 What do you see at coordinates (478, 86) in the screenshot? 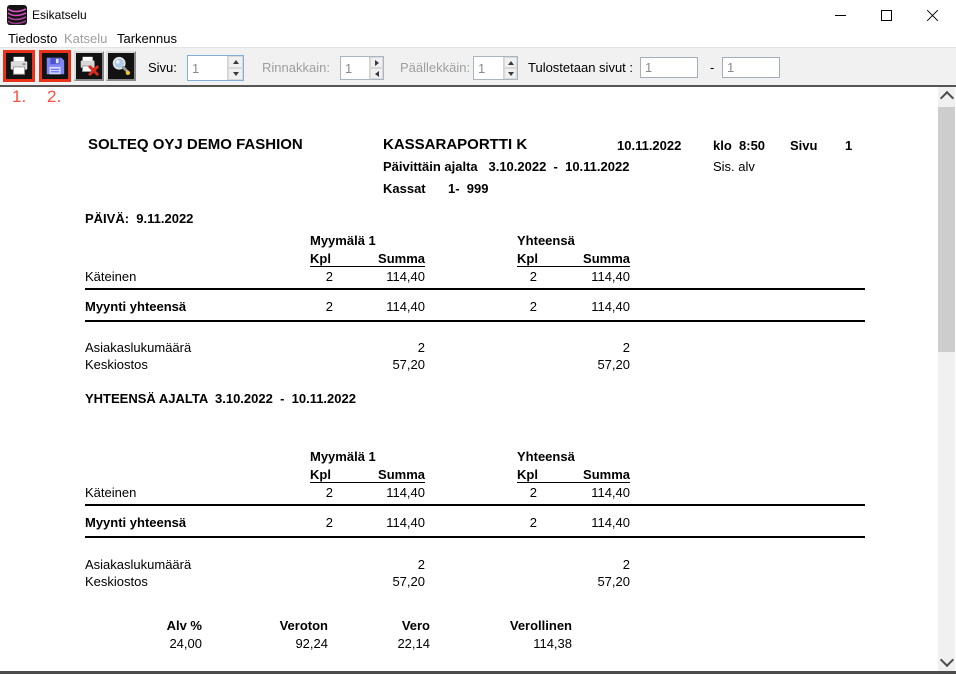
I see `toolbar-divider` at bounding box center [478, 86].